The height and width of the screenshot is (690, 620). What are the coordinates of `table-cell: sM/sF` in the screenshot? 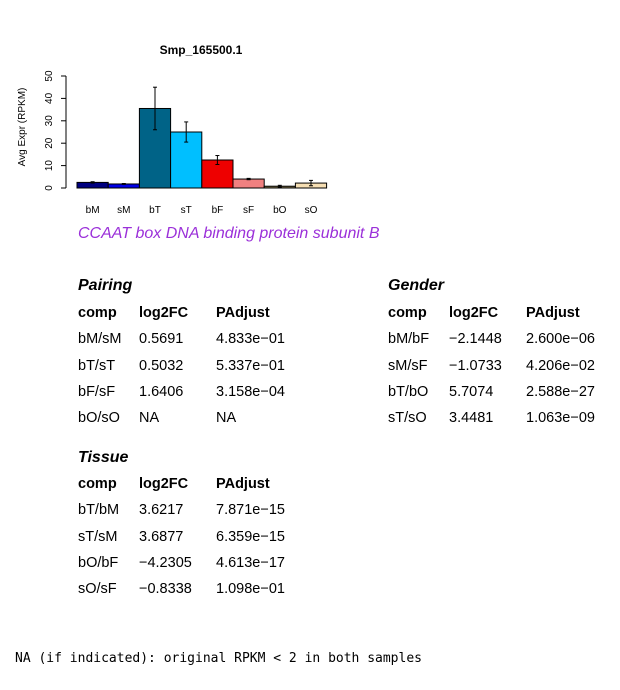 It's located at (408, 365).